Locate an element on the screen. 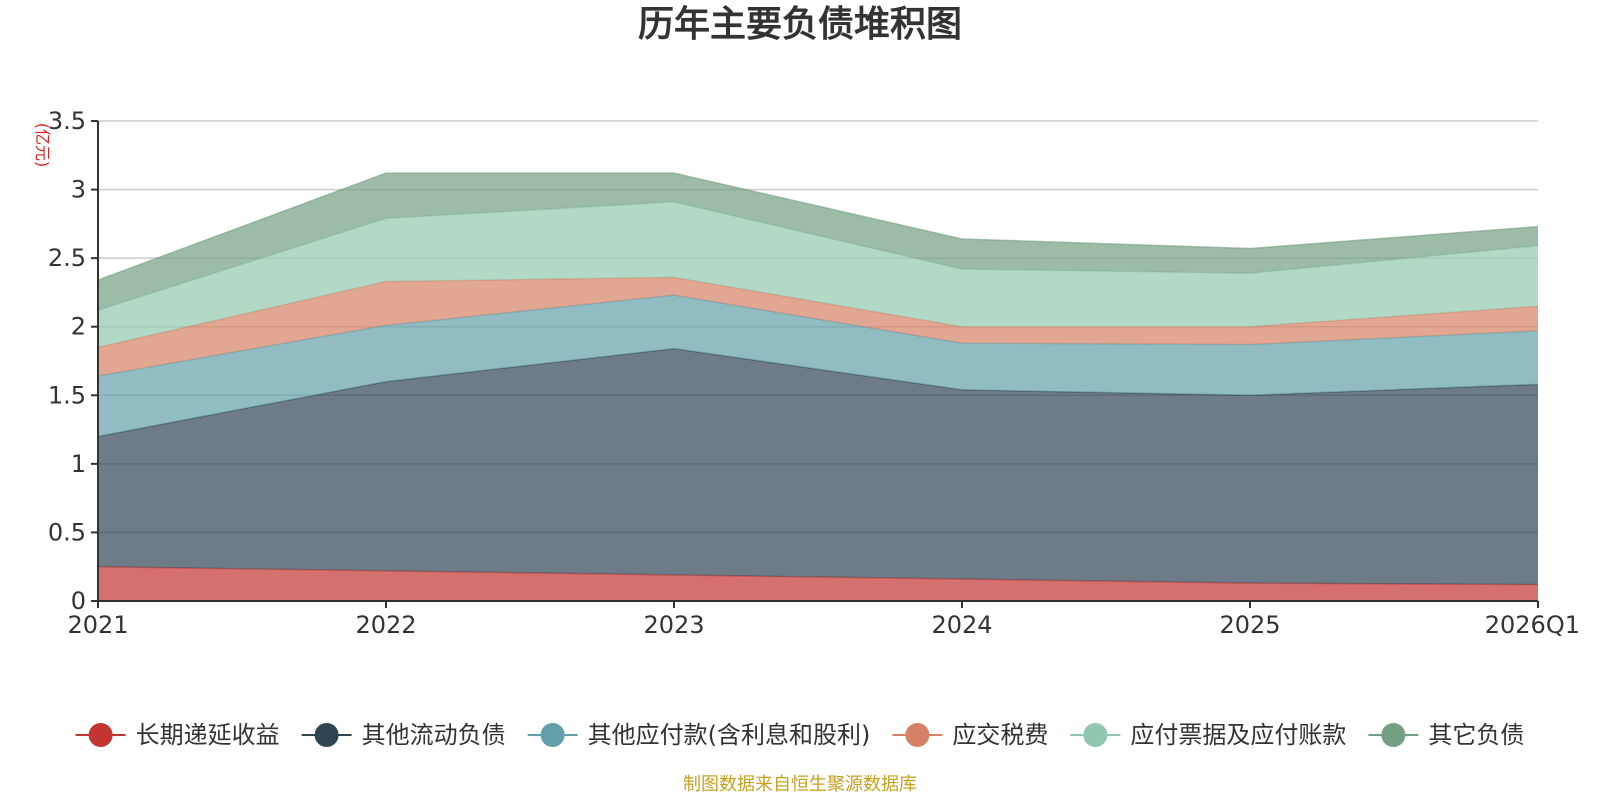 The image size is (1600, 800). legend-label: 长期递延收益 is located at coordinates (208, 735).